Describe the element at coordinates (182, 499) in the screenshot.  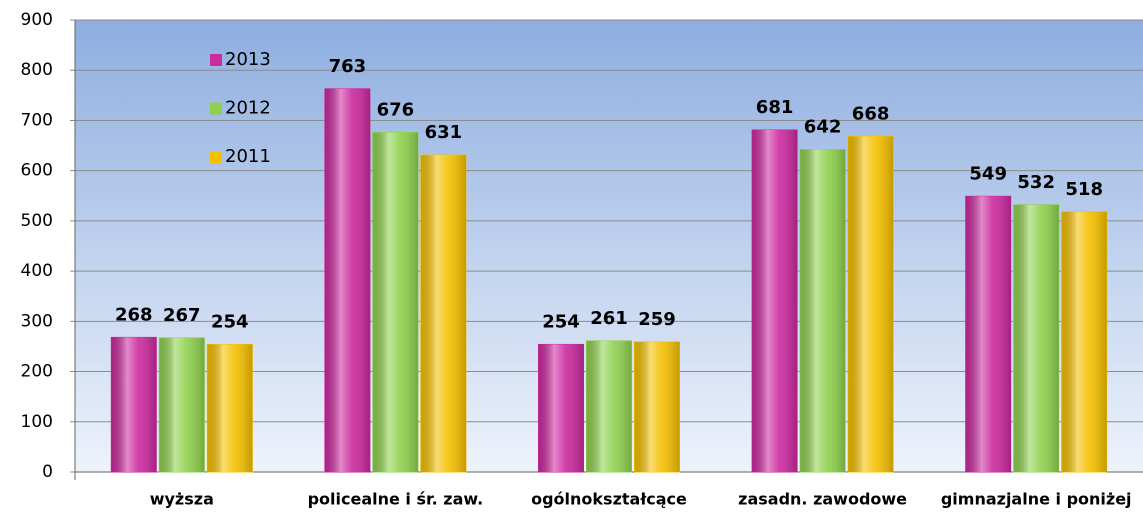
I see `x-tick-label: wyższa` at that location.